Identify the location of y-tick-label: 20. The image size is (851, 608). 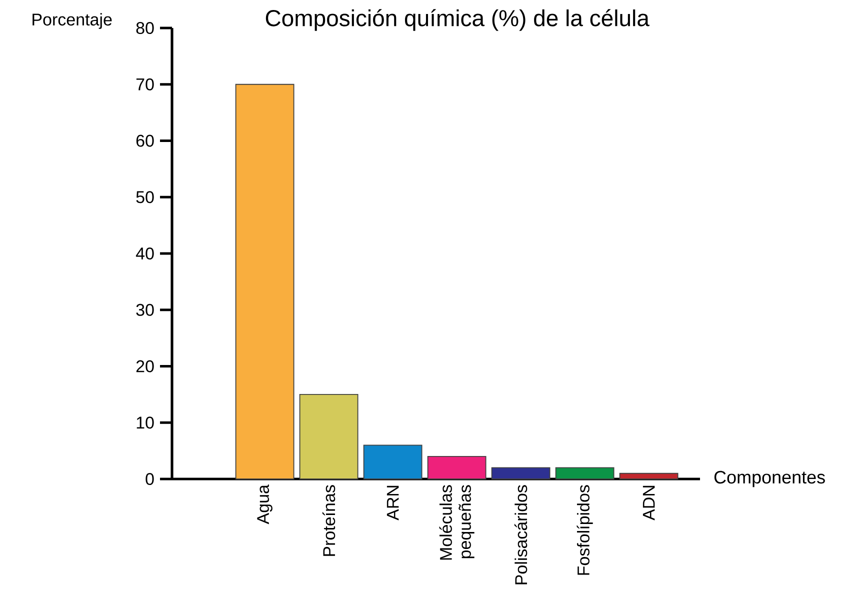
(145, 366).